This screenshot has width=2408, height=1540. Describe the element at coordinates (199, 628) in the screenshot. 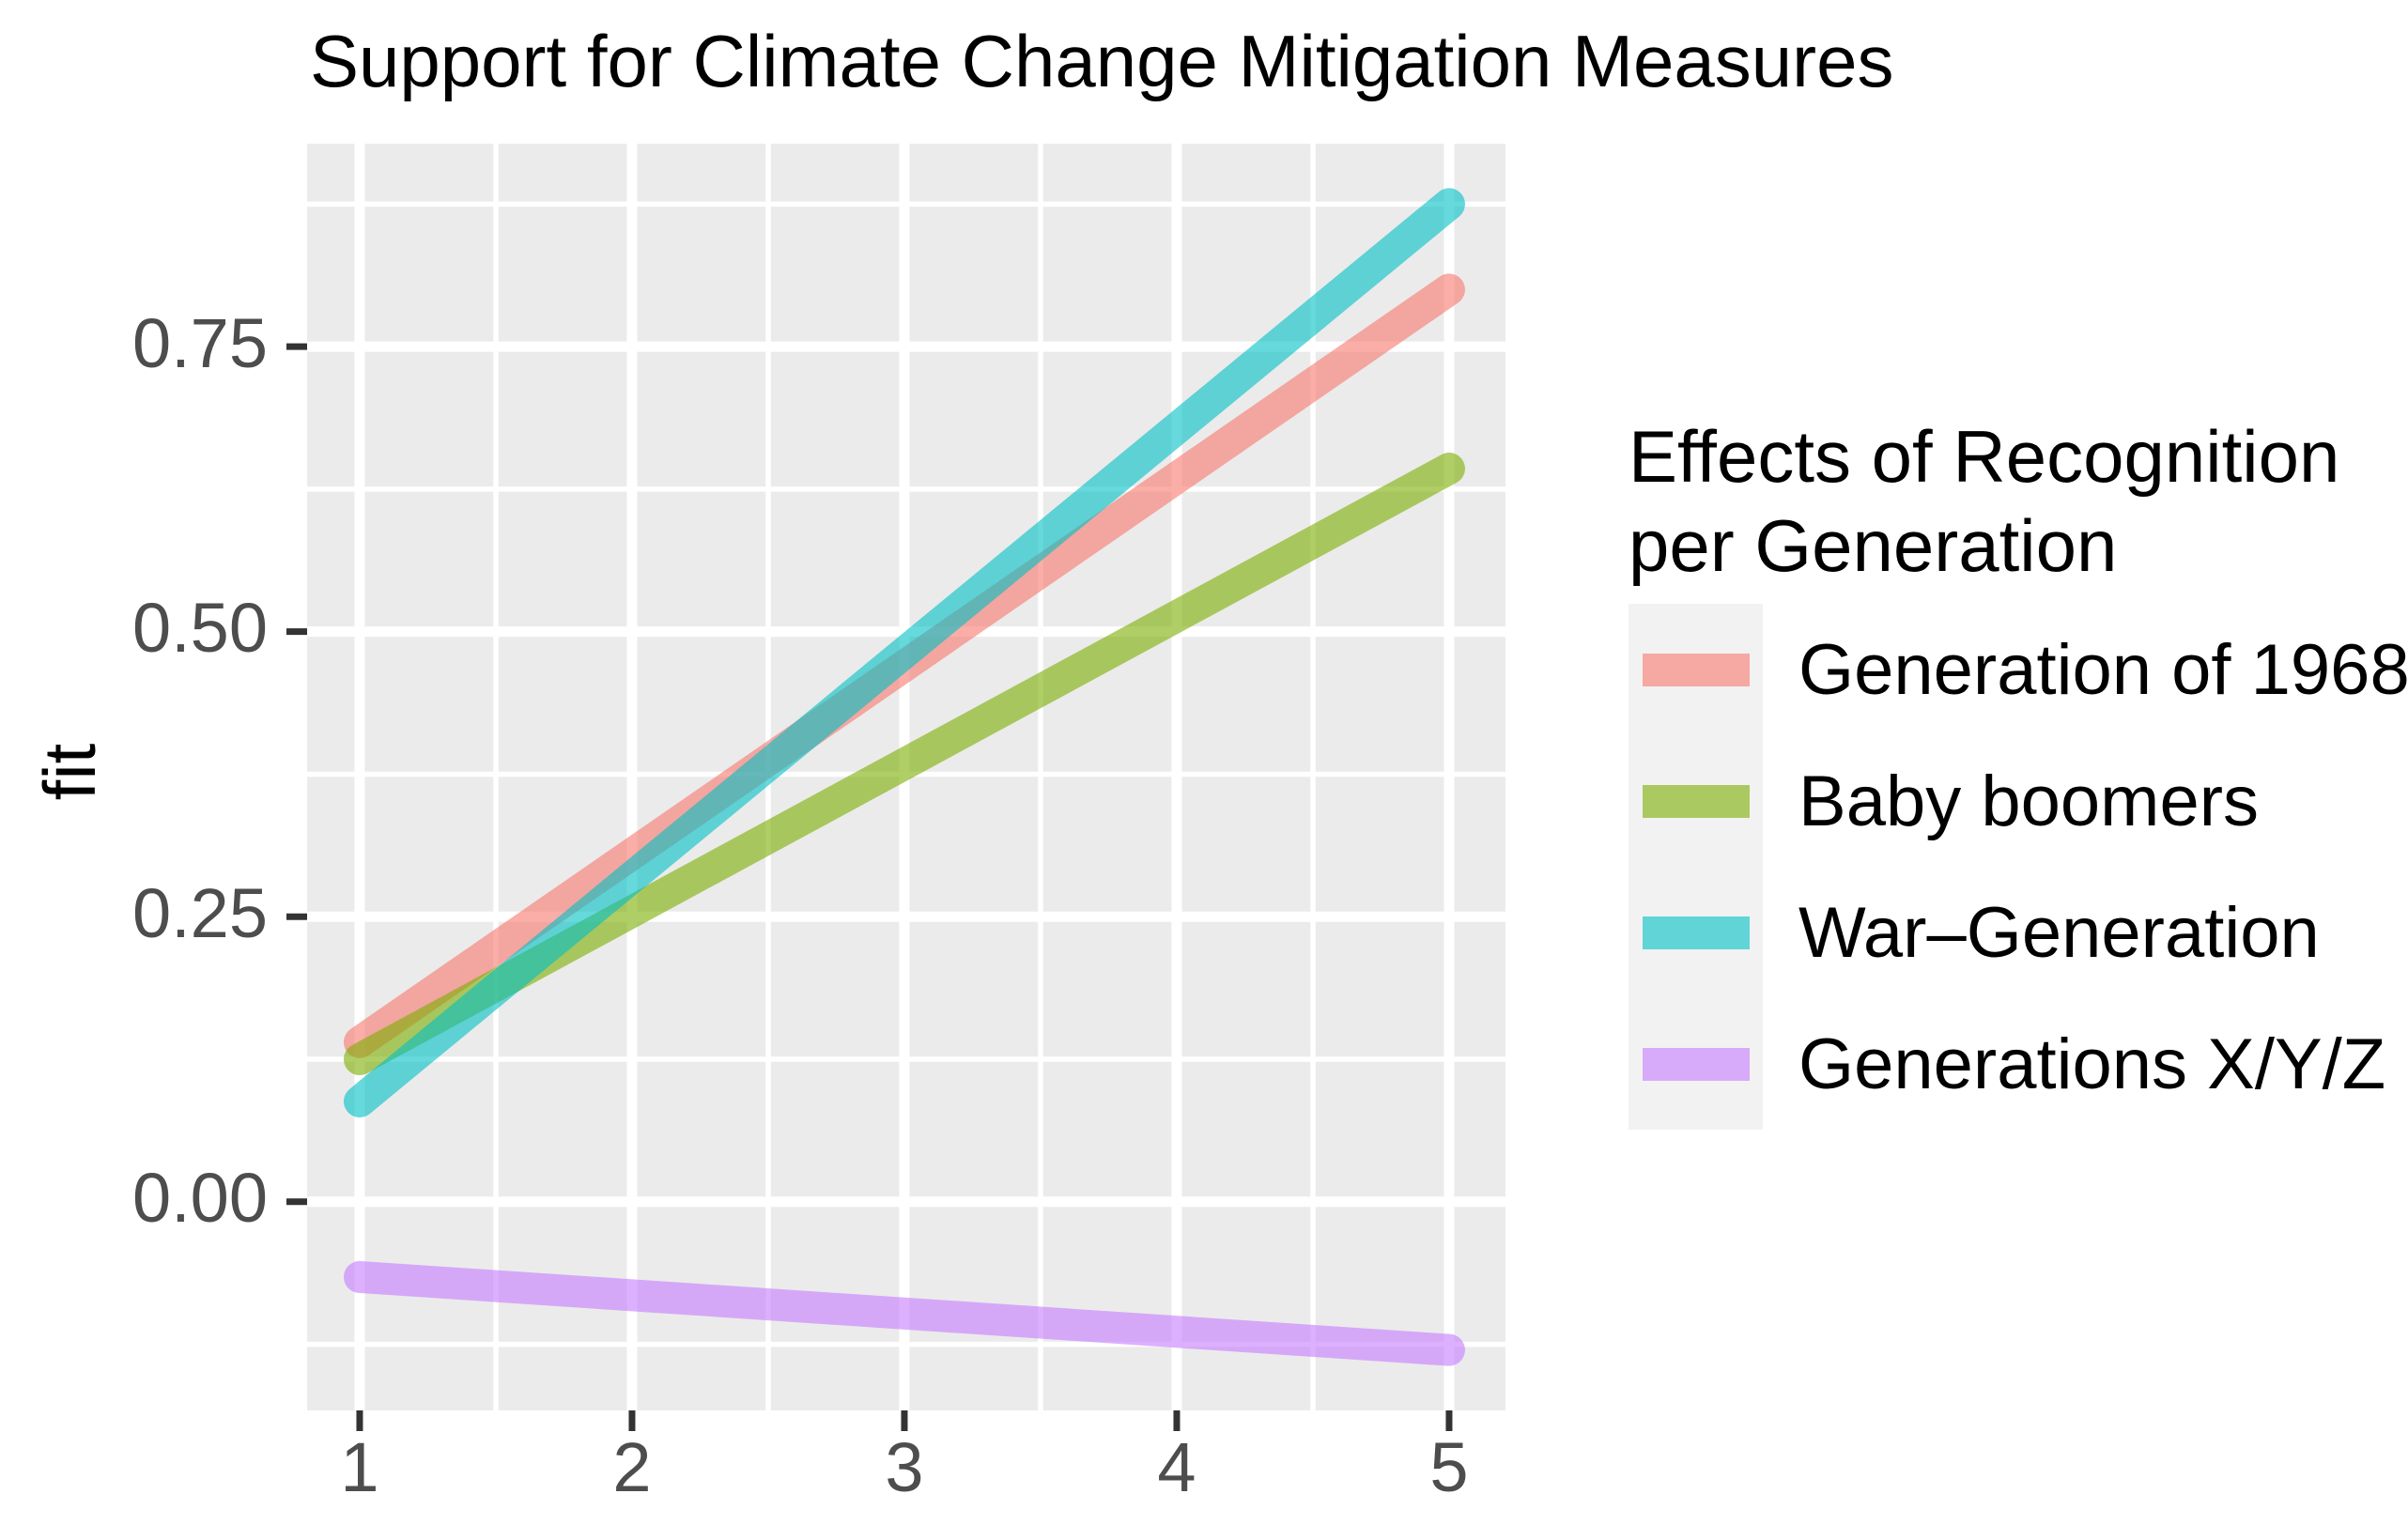

I see `y-tick-label: 0.50` at that location.